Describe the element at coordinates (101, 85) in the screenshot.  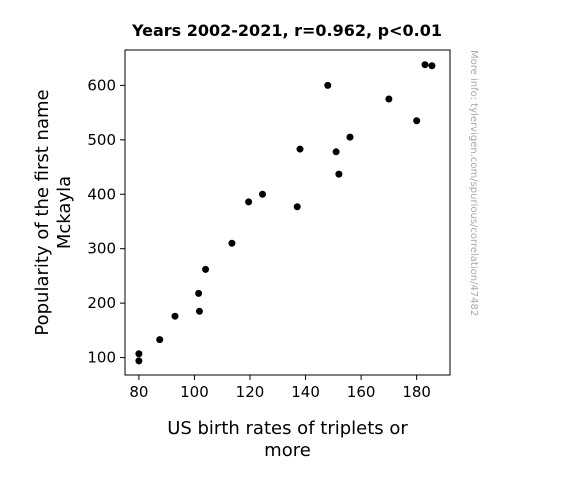
I see `y-tick-label: 600` at that location.